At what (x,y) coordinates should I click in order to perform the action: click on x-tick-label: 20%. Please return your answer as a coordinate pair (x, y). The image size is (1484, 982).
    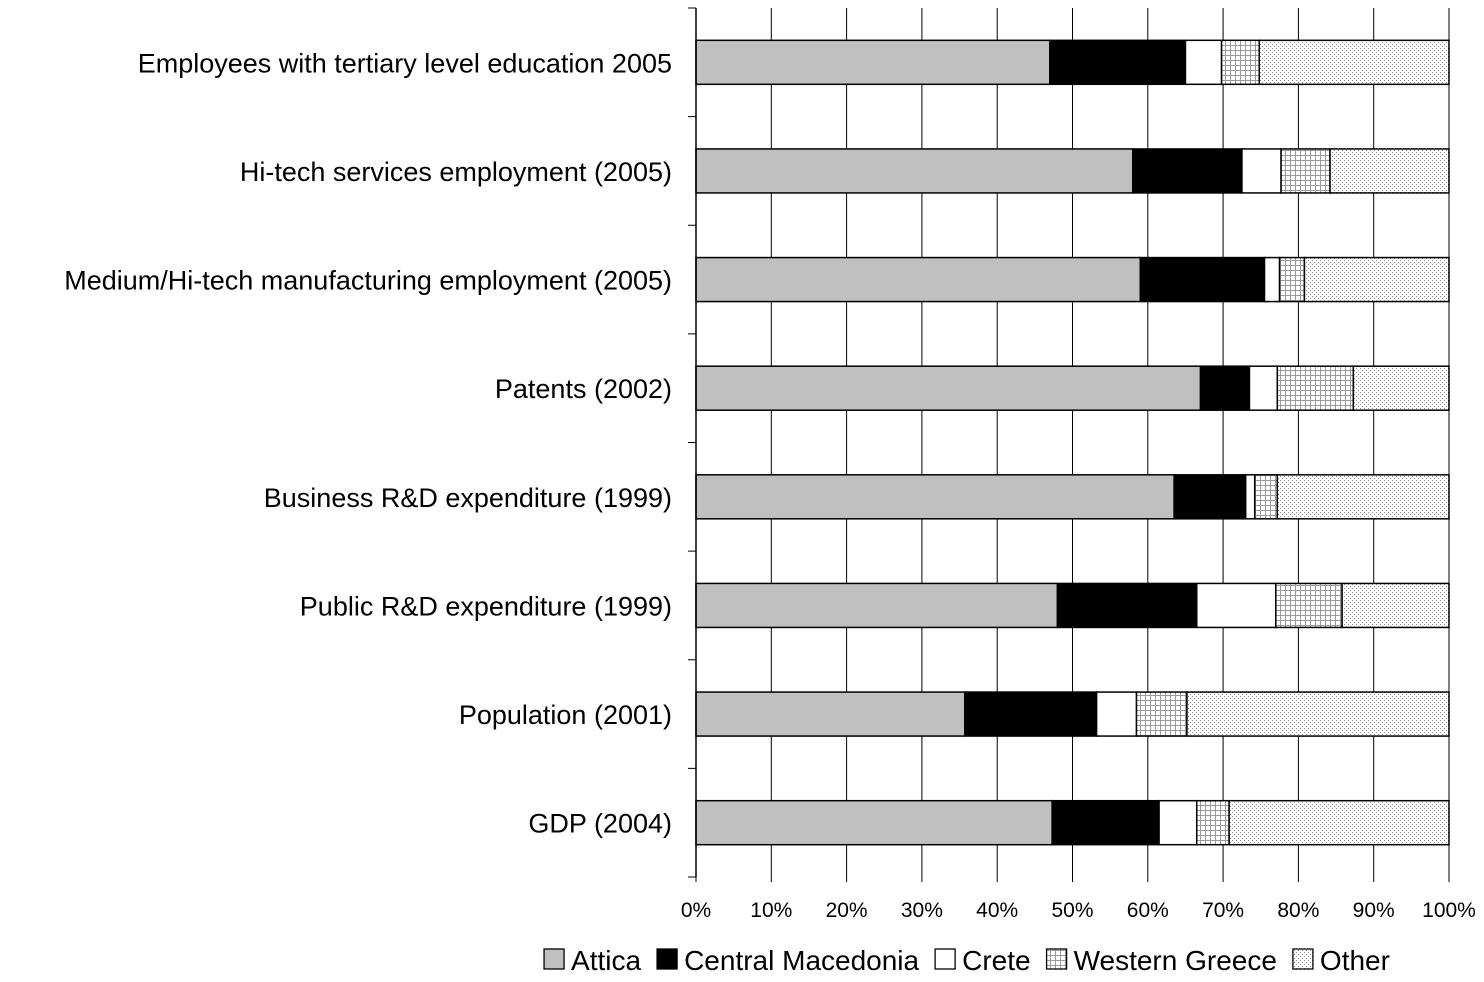
    Looking at the image, I should click on (847, 910).